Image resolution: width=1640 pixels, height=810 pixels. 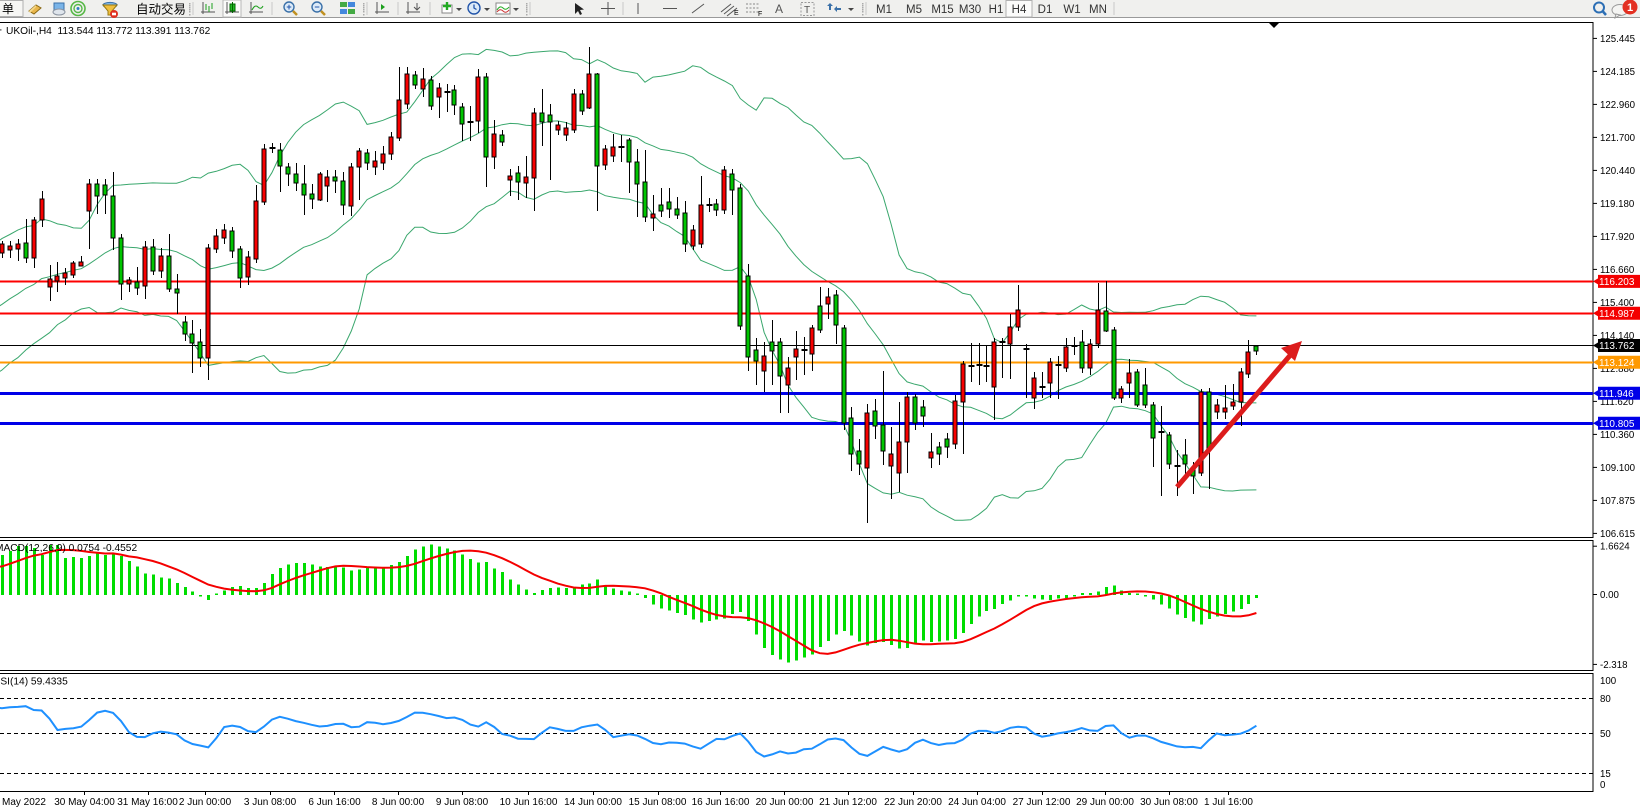 I want to click on svg-text: 29 Jun 00:00, so click(x=1105, y=802).